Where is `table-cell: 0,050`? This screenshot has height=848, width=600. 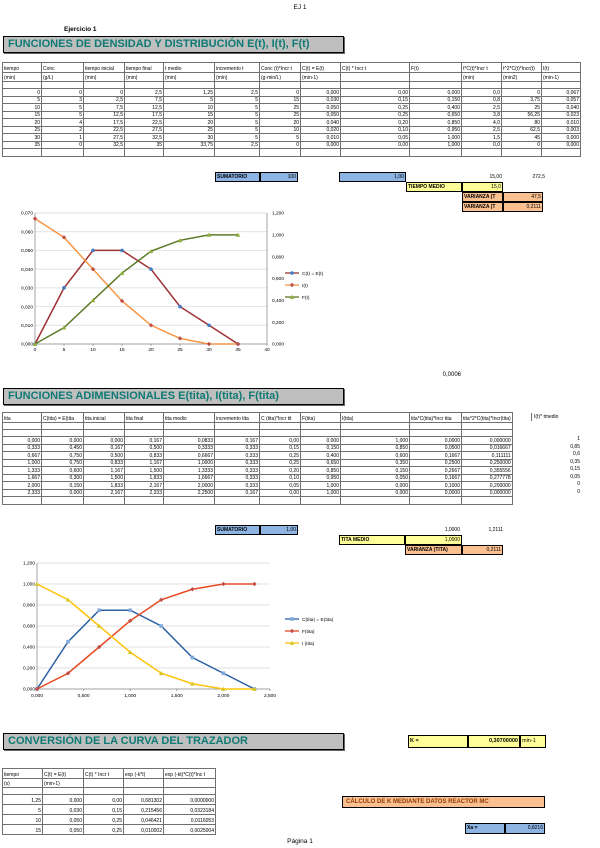
table-cell: 0,050 is located at coordinates (320, 107).